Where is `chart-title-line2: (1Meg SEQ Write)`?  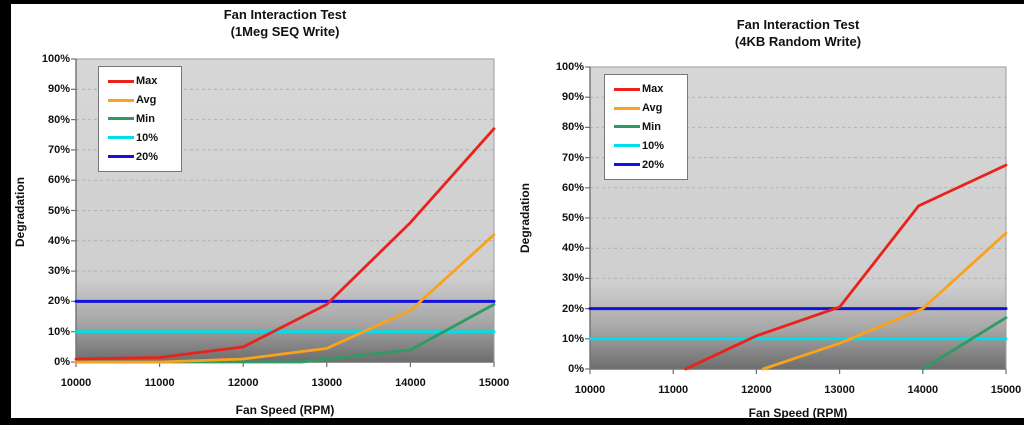 chart-title-line2: (1Meg SEQ Write) is located at coordinates (285, 31).